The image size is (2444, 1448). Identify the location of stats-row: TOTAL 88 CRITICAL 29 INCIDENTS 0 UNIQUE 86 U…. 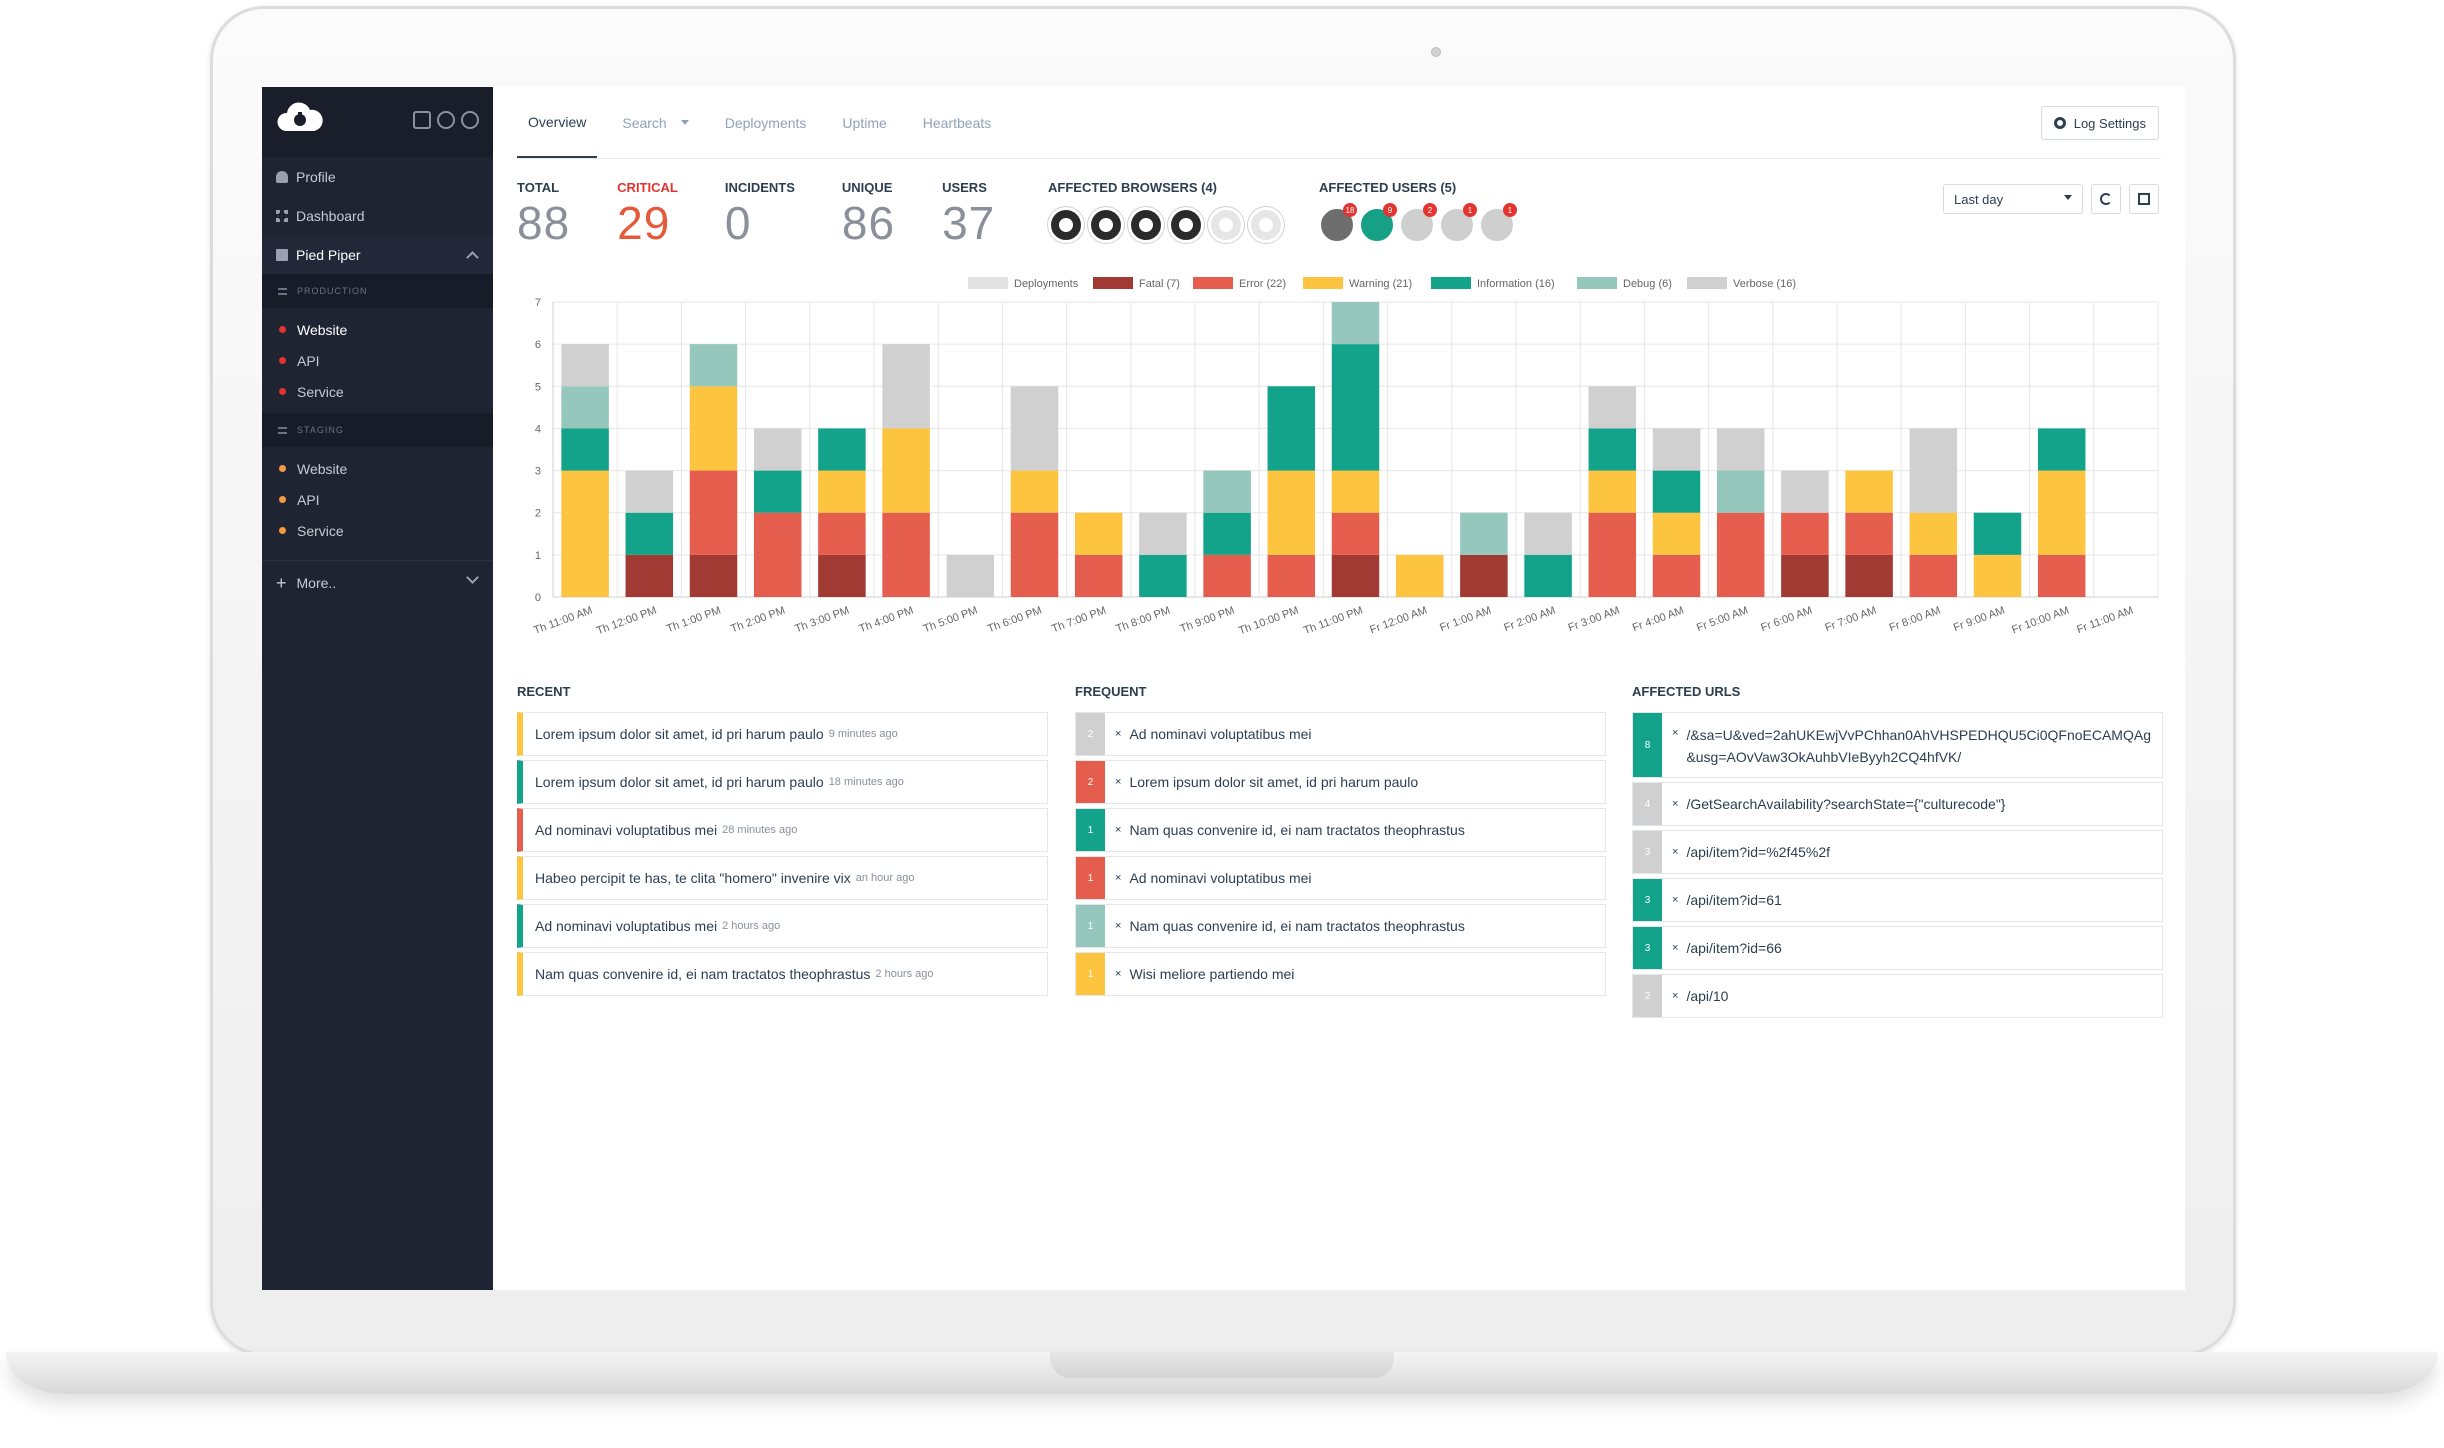
(779, 213).